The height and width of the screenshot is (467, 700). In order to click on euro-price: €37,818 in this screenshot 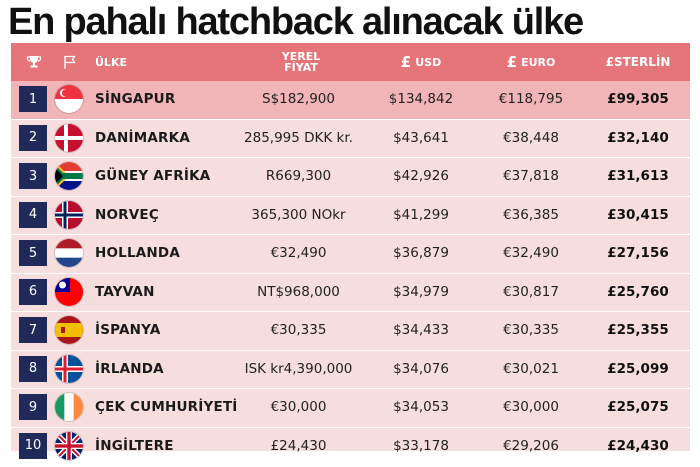, I will do `click(531, 176)`.